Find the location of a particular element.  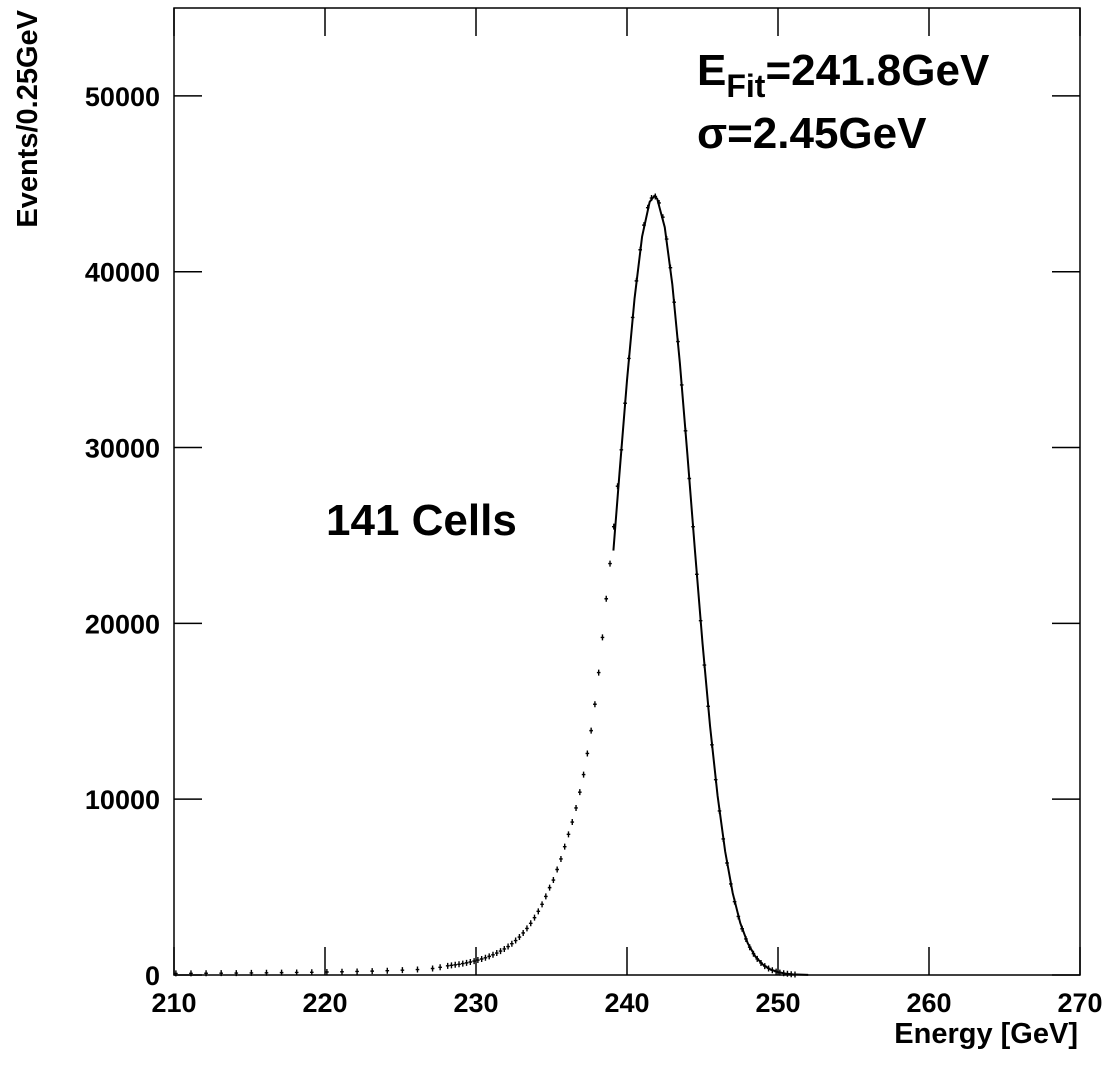

x-tick-label: 230 is located at coordinates (475, 1003).